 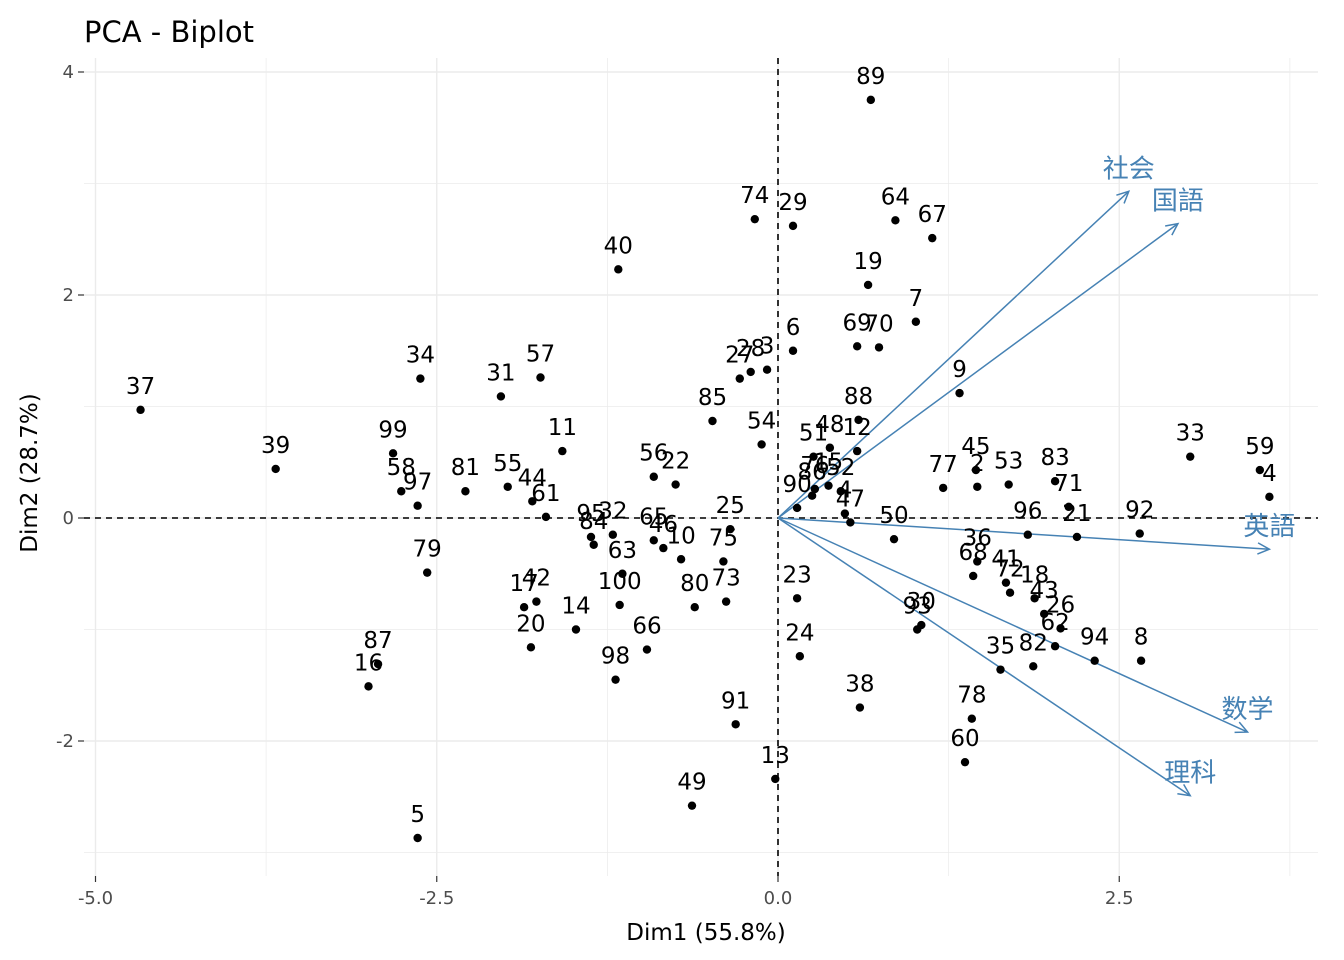 What do you see at coordinates (1119, 898) in the screenshot?
I see `x-tick-label: 2.5` at bounding box center [1119, 898].